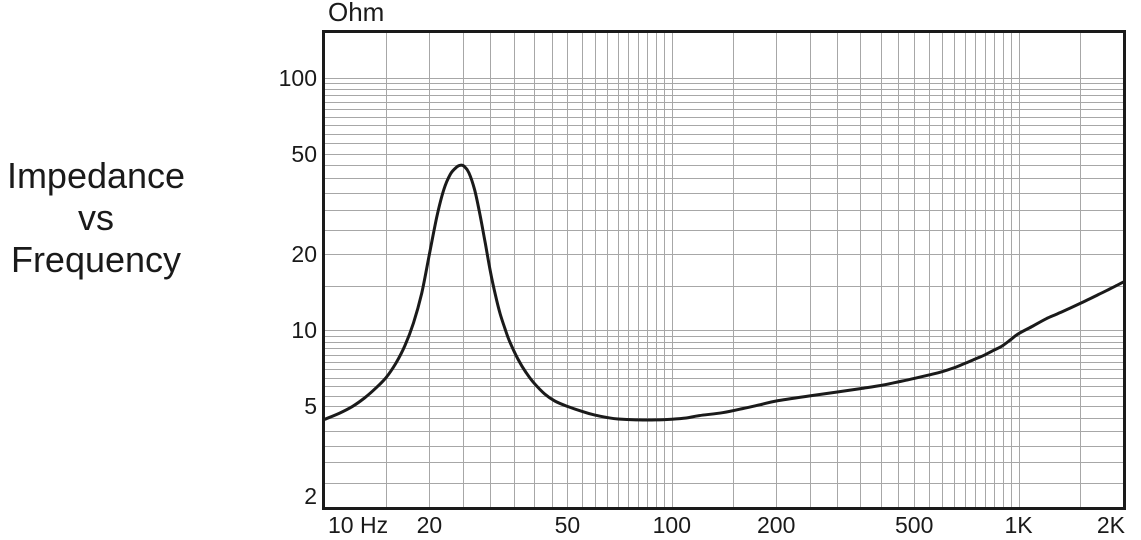 This screenshot has height=540, width=1141. I want to click on y-tick-label-50: 50, so click(304, 153).